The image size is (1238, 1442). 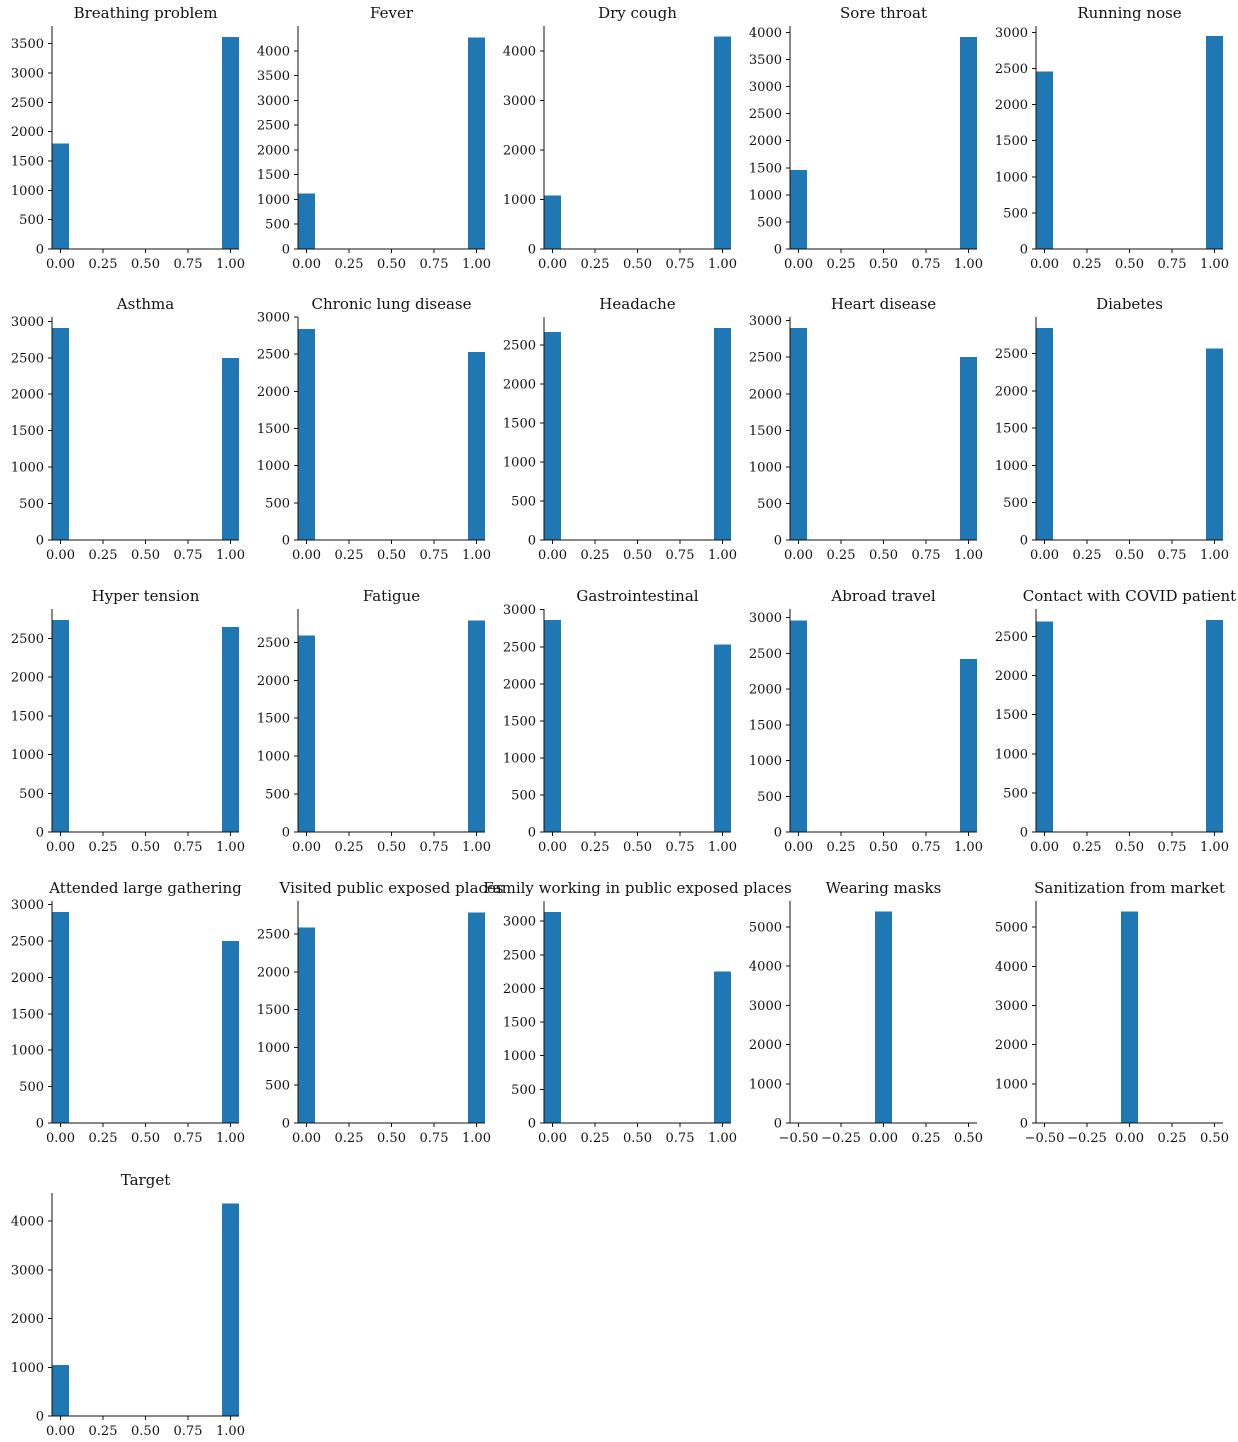 What do you see at coordinates (637, 304) in the screenshot?
I see `panel-title: Headache` at bounding box center [637, 304].